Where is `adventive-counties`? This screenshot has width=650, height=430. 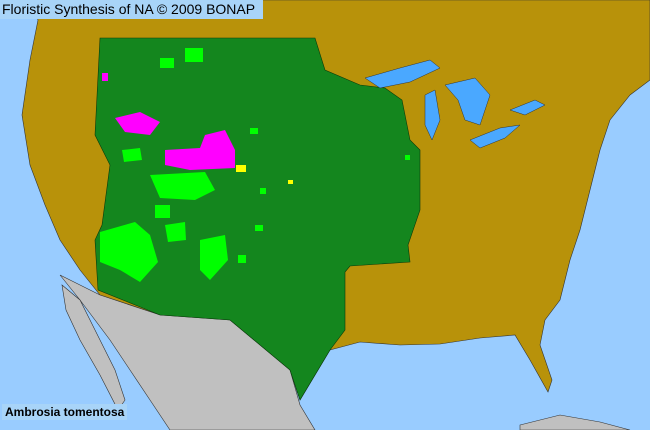
adventive-counties is located at coordinates (264, 174).